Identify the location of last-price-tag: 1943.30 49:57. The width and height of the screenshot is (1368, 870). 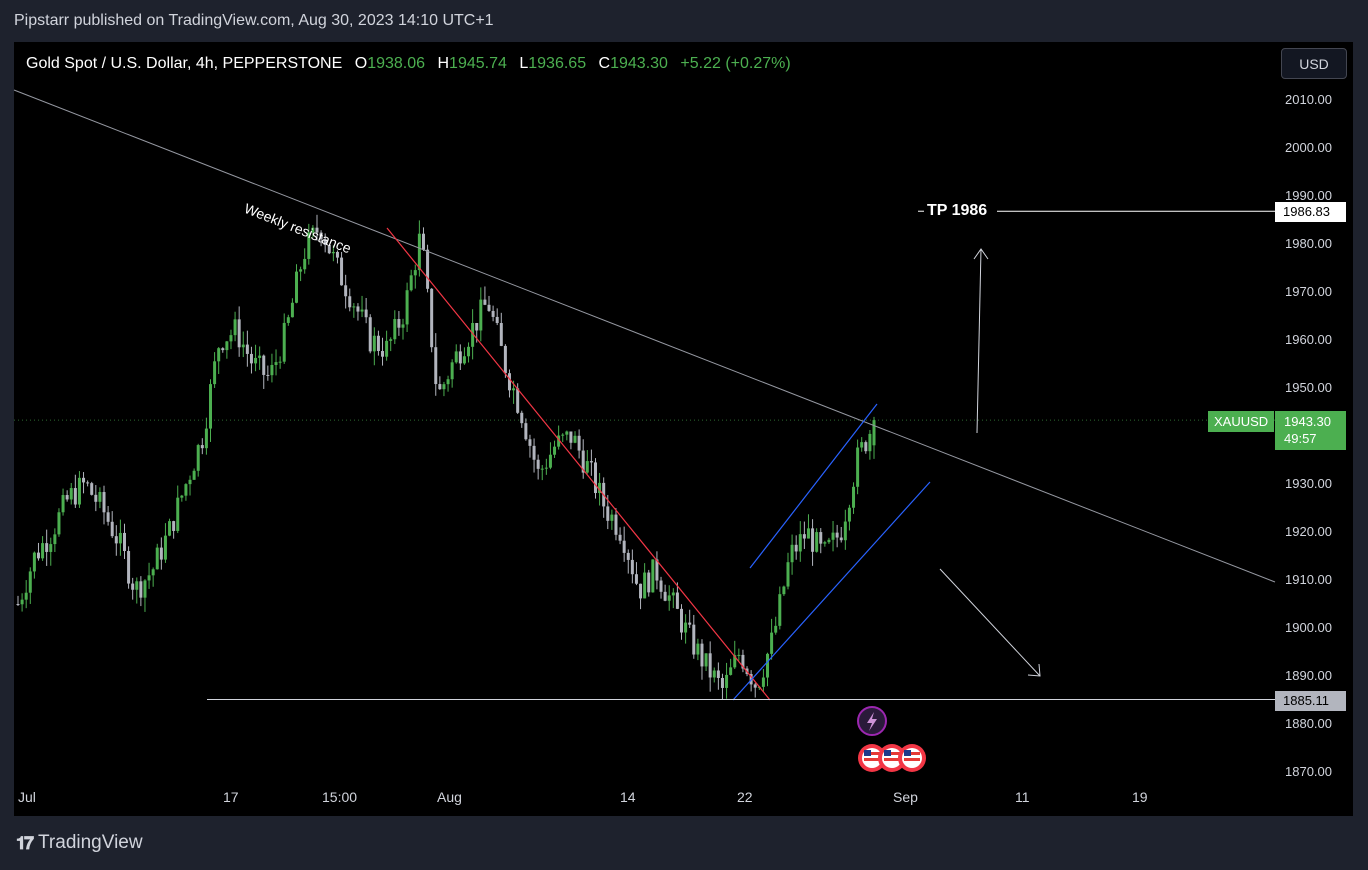
(1310, 430).